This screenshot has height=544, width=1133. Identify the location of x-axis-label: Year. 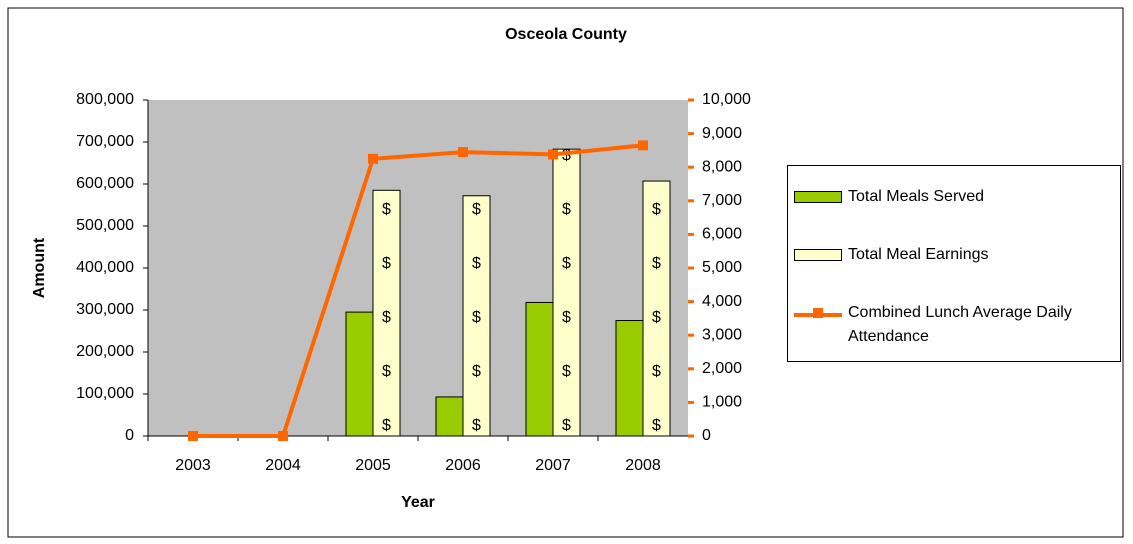
(418, 502).